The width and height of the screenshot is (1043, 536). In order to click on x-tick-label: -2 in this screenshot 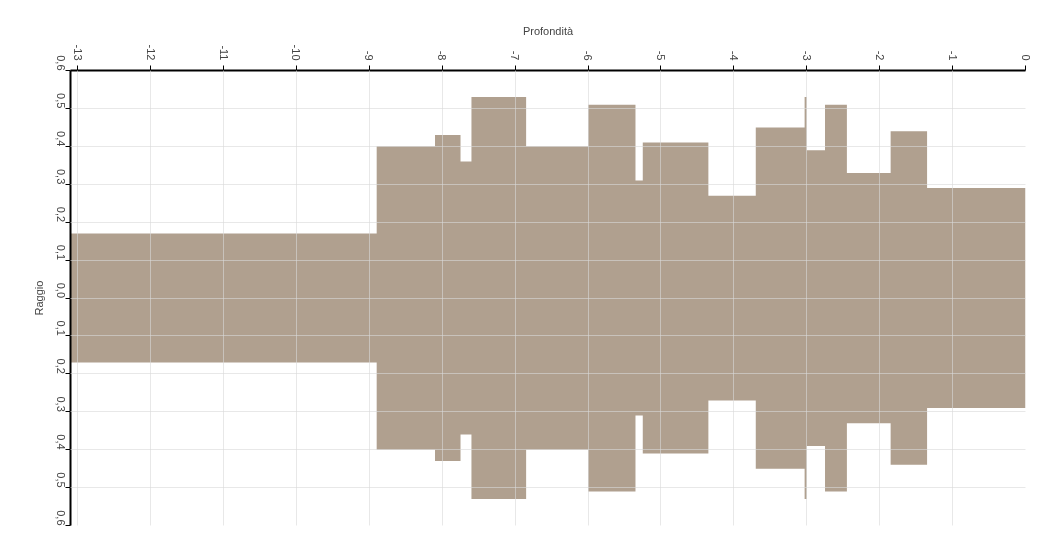, I will do `click(879, 55)`.